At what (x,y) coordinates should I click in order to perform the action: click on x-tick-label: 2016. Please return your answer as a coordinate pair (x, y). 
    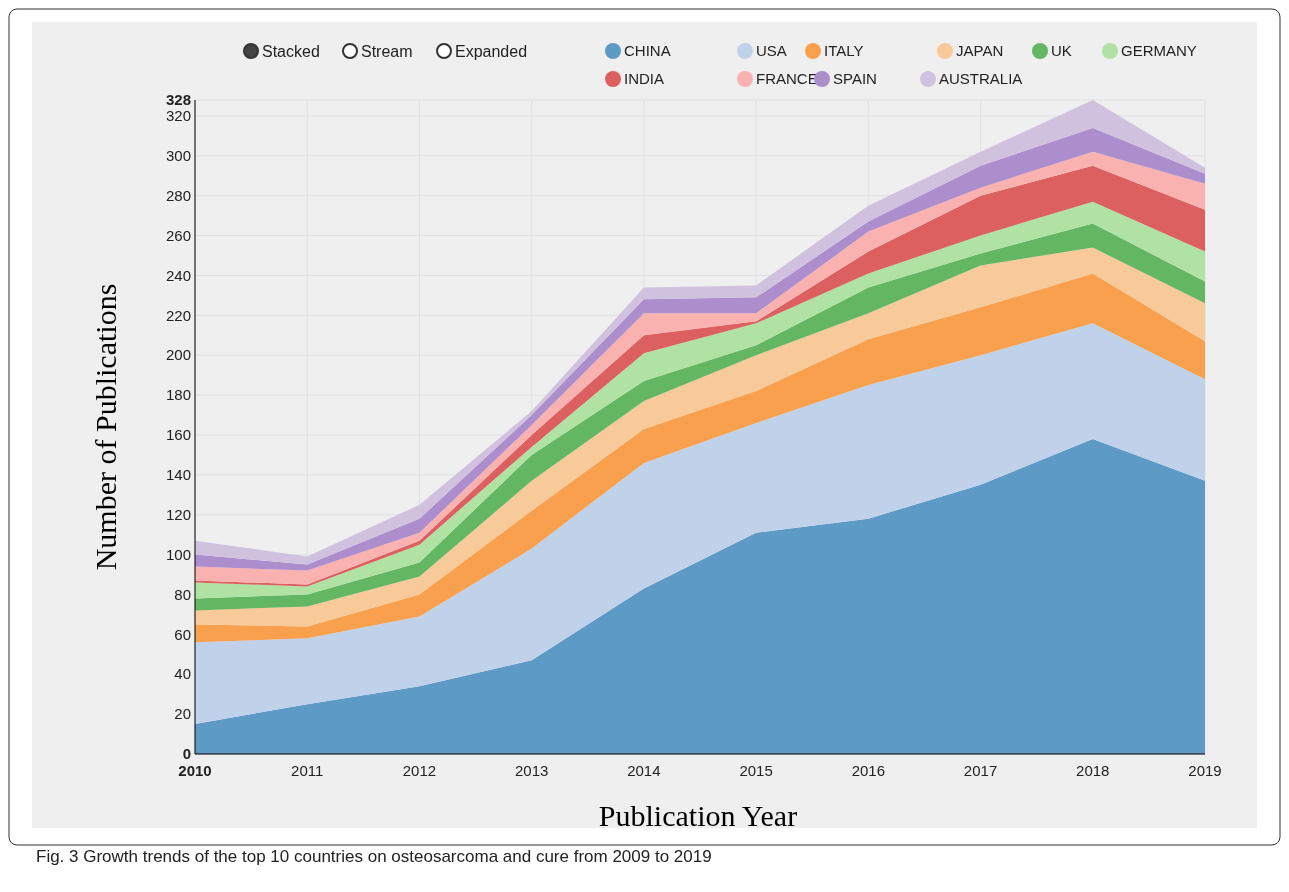
    Looking at the image, I should click on (868, 770).